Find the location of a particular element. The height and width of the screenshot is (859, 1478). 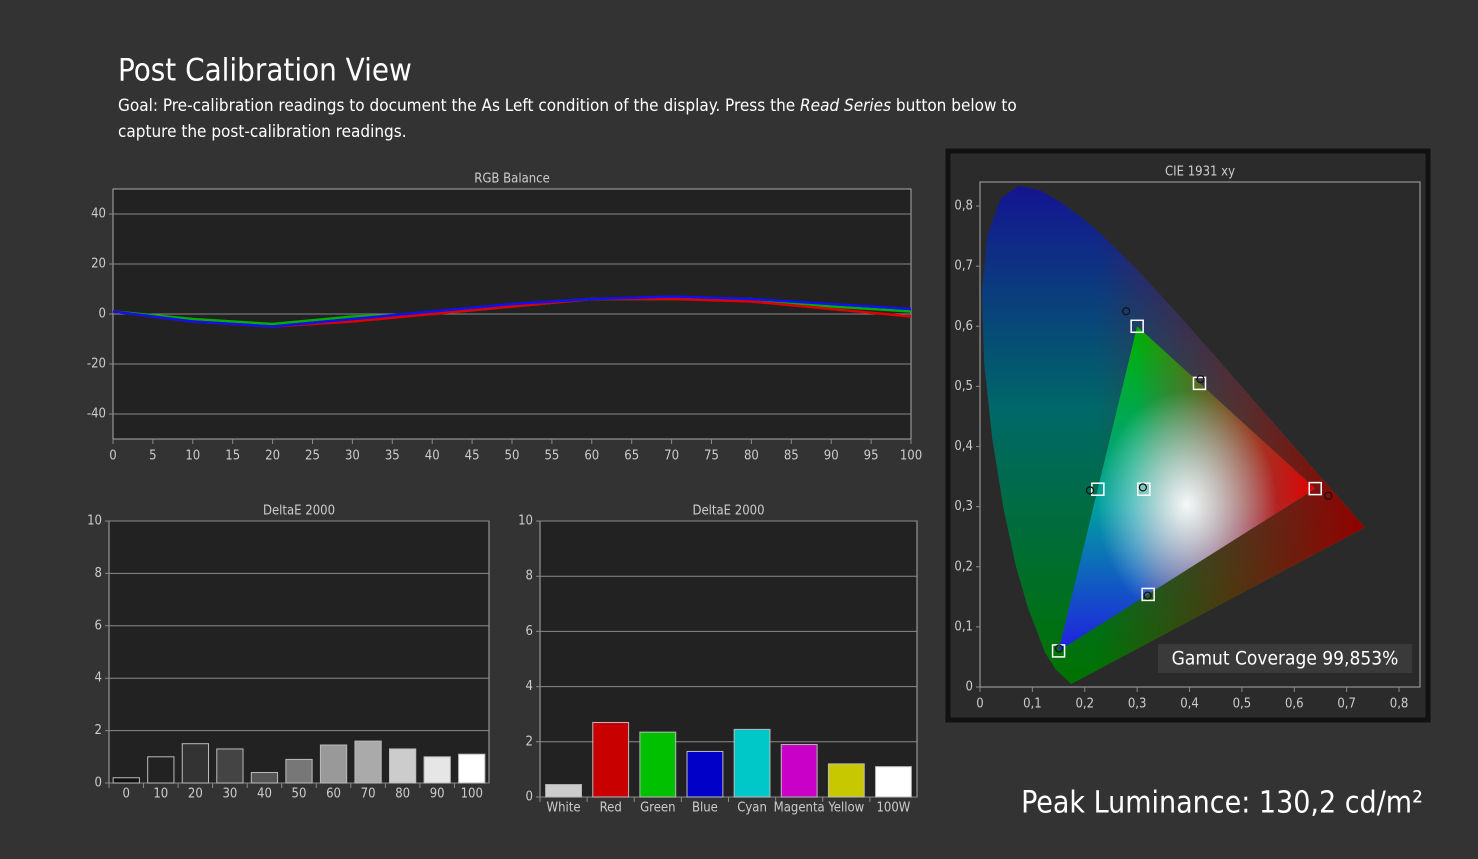

y-tick-label: 20 is located at coordinates (98, 264).